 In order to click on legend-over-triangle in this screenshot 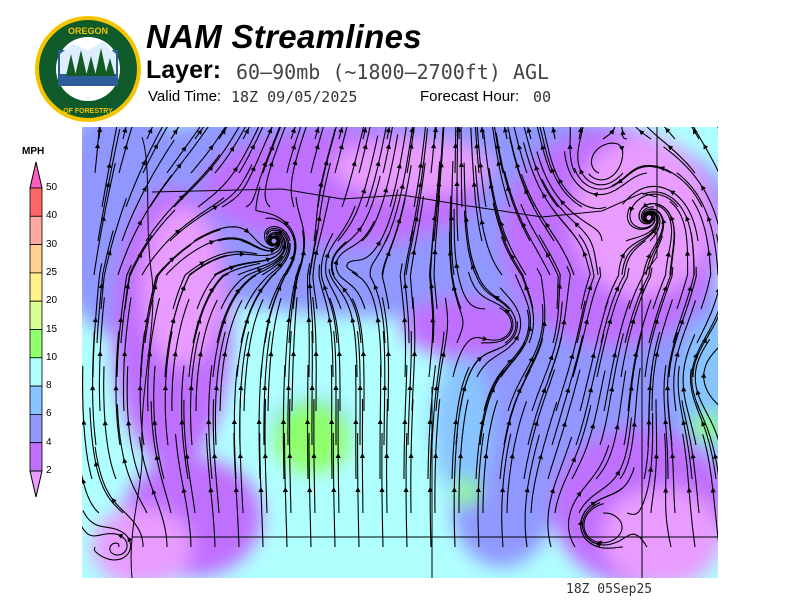, I will do `click(36, 175)`.